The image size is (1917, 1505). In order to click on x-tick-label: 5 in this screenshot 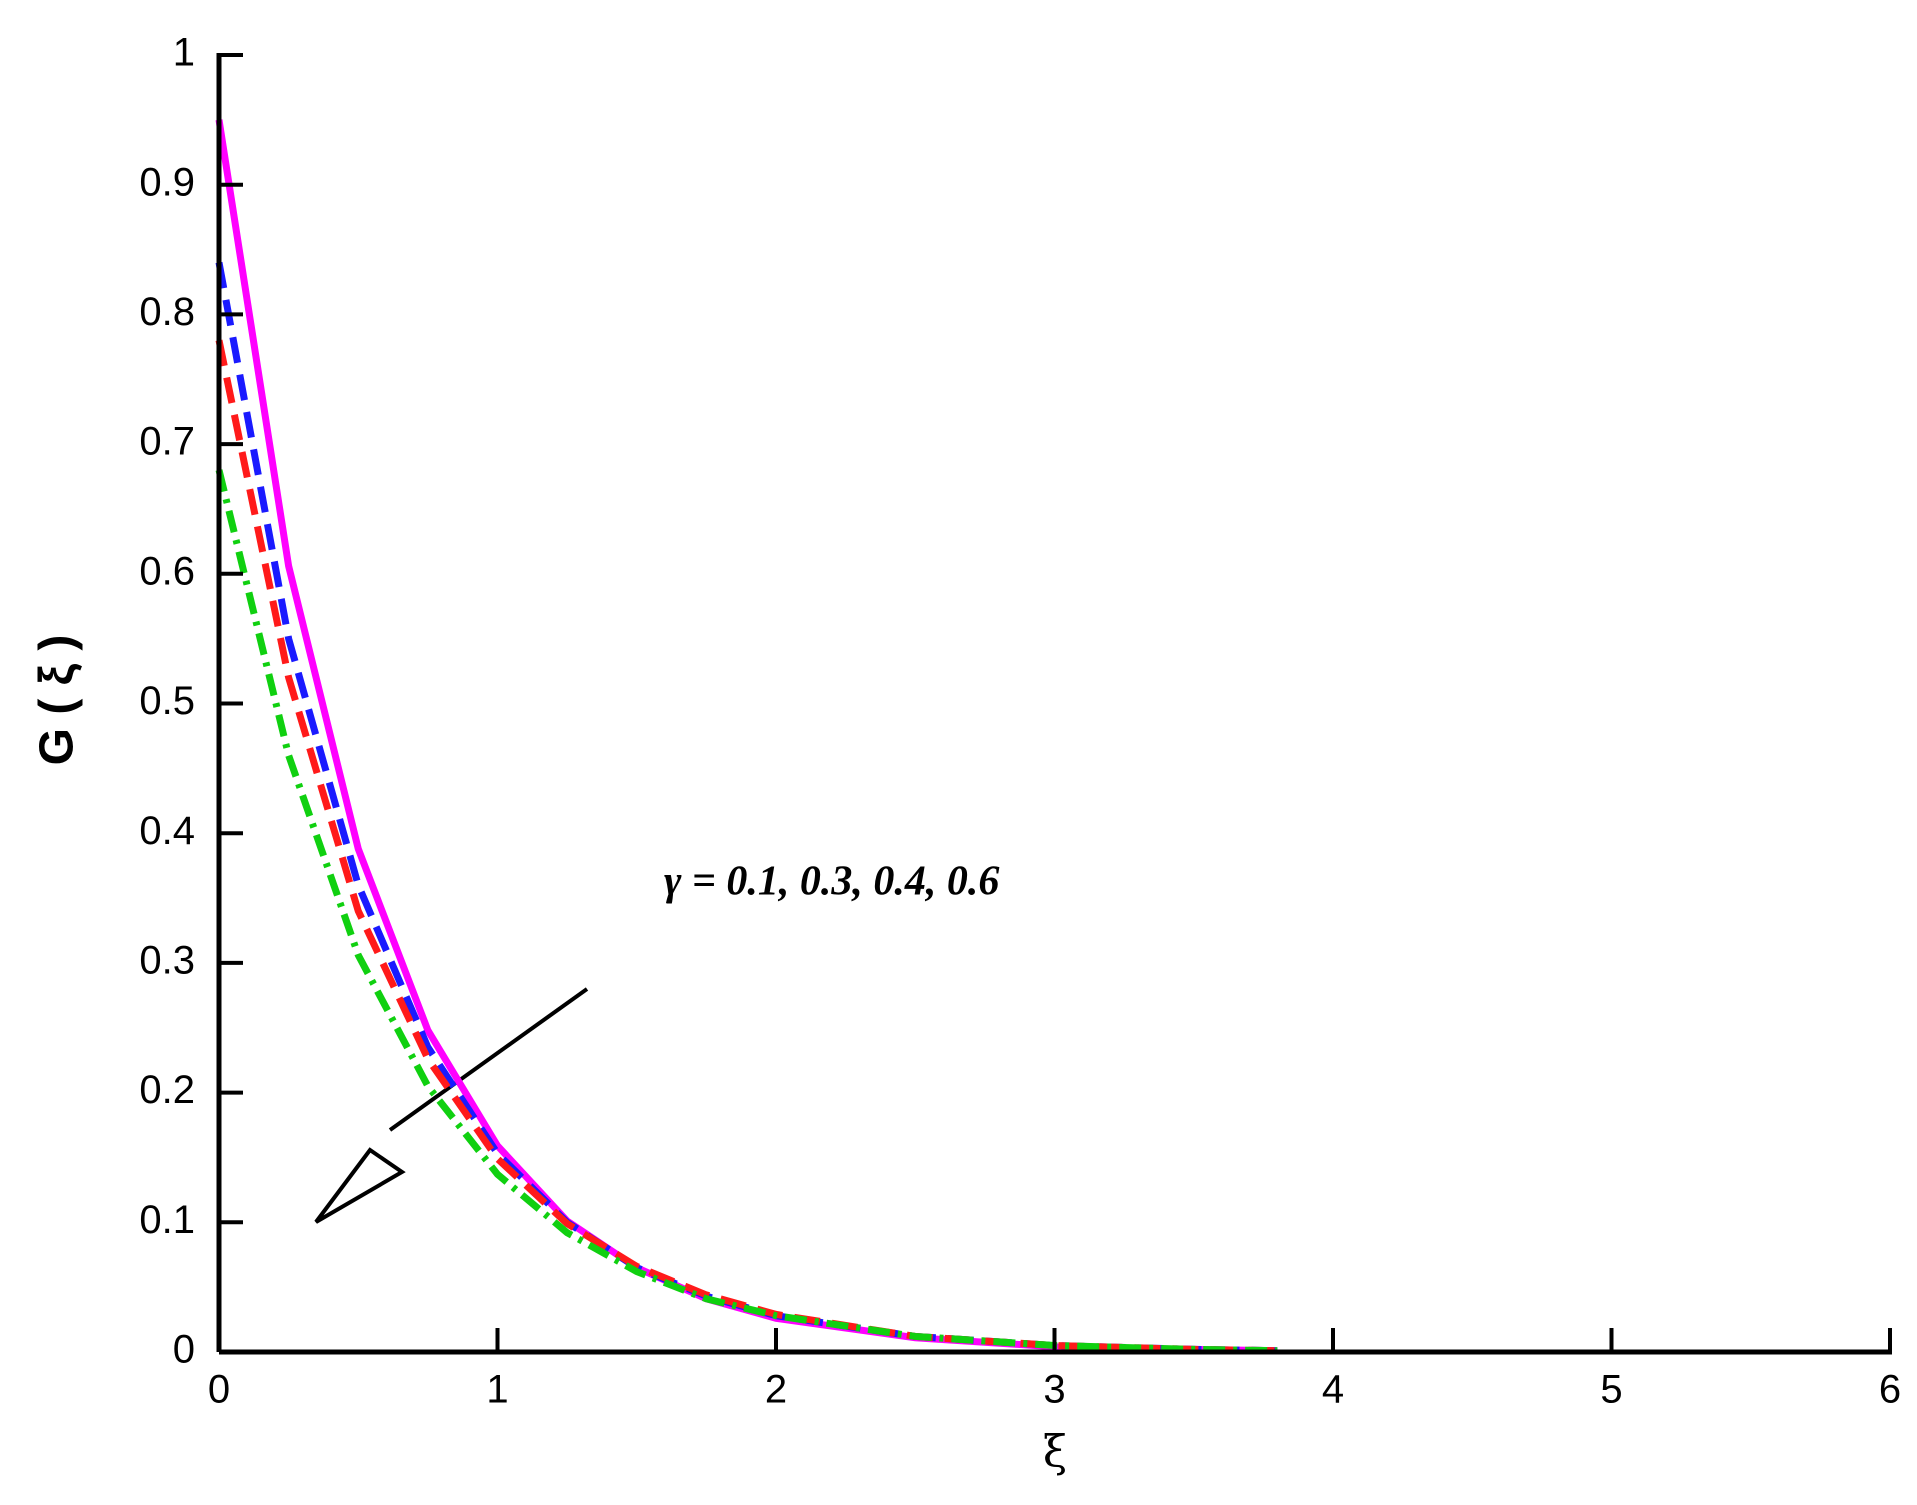, I will do `click(1611, 1390)`.